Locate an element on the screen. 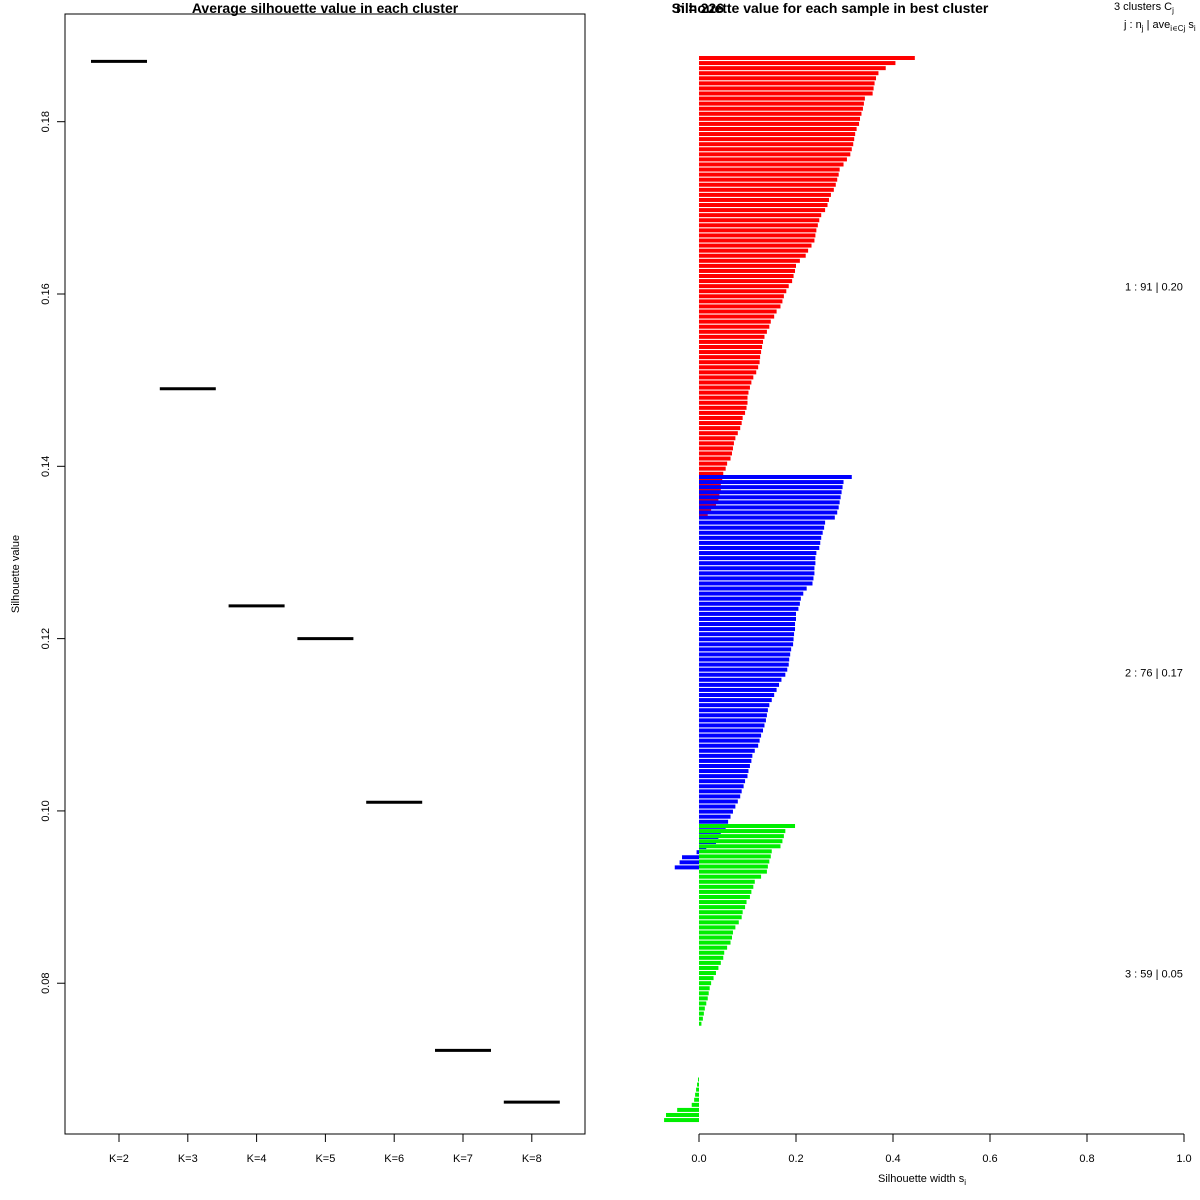 Image resolution: width=1200 pixels, height=1200 pixels. right-x-tick-label: 1.0 is located at coordinates (1183, 1159).